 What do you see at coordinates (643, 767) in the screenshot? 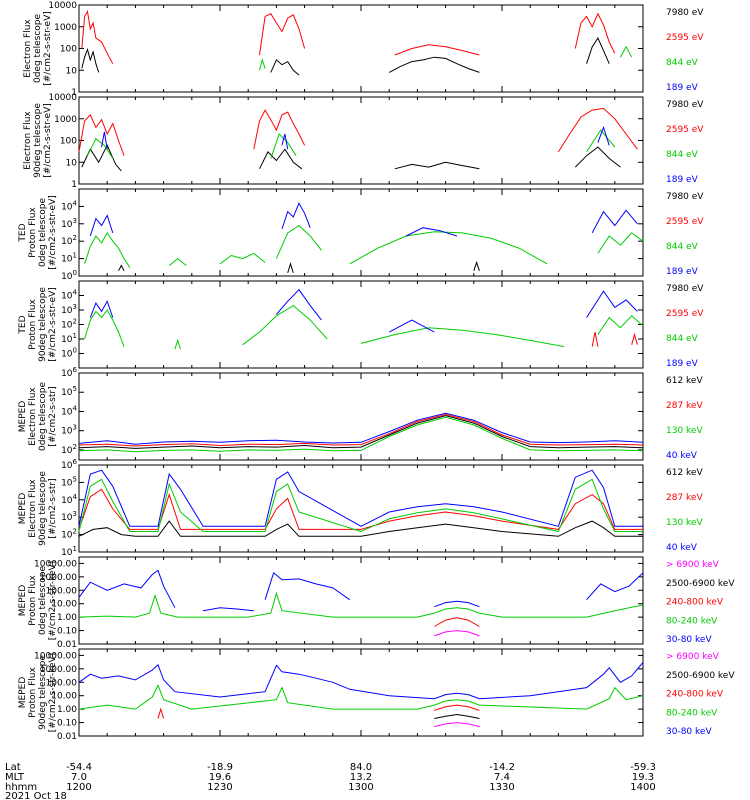
I see `xtick-lat-label: -59.3` at bounding box center [643, 767].